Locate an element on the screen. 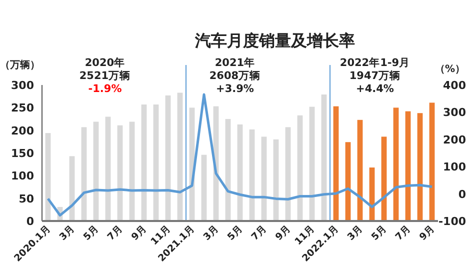  y2-tick-label: 300 is located at coordinates (454, 113).